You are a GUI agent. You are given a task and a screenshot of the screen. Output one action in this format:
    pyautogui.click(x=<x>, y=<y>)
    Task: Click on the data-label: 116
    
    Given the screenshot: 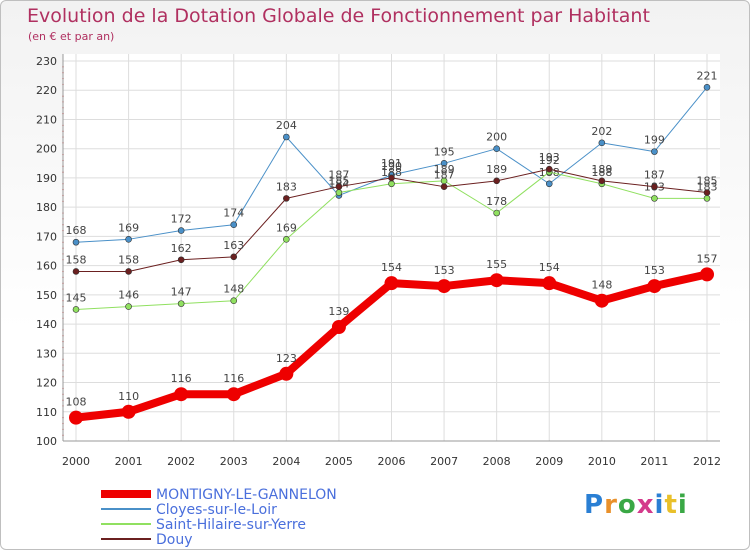 What is the action you would take?
    pyautogui.click(x=181, y=378)
    